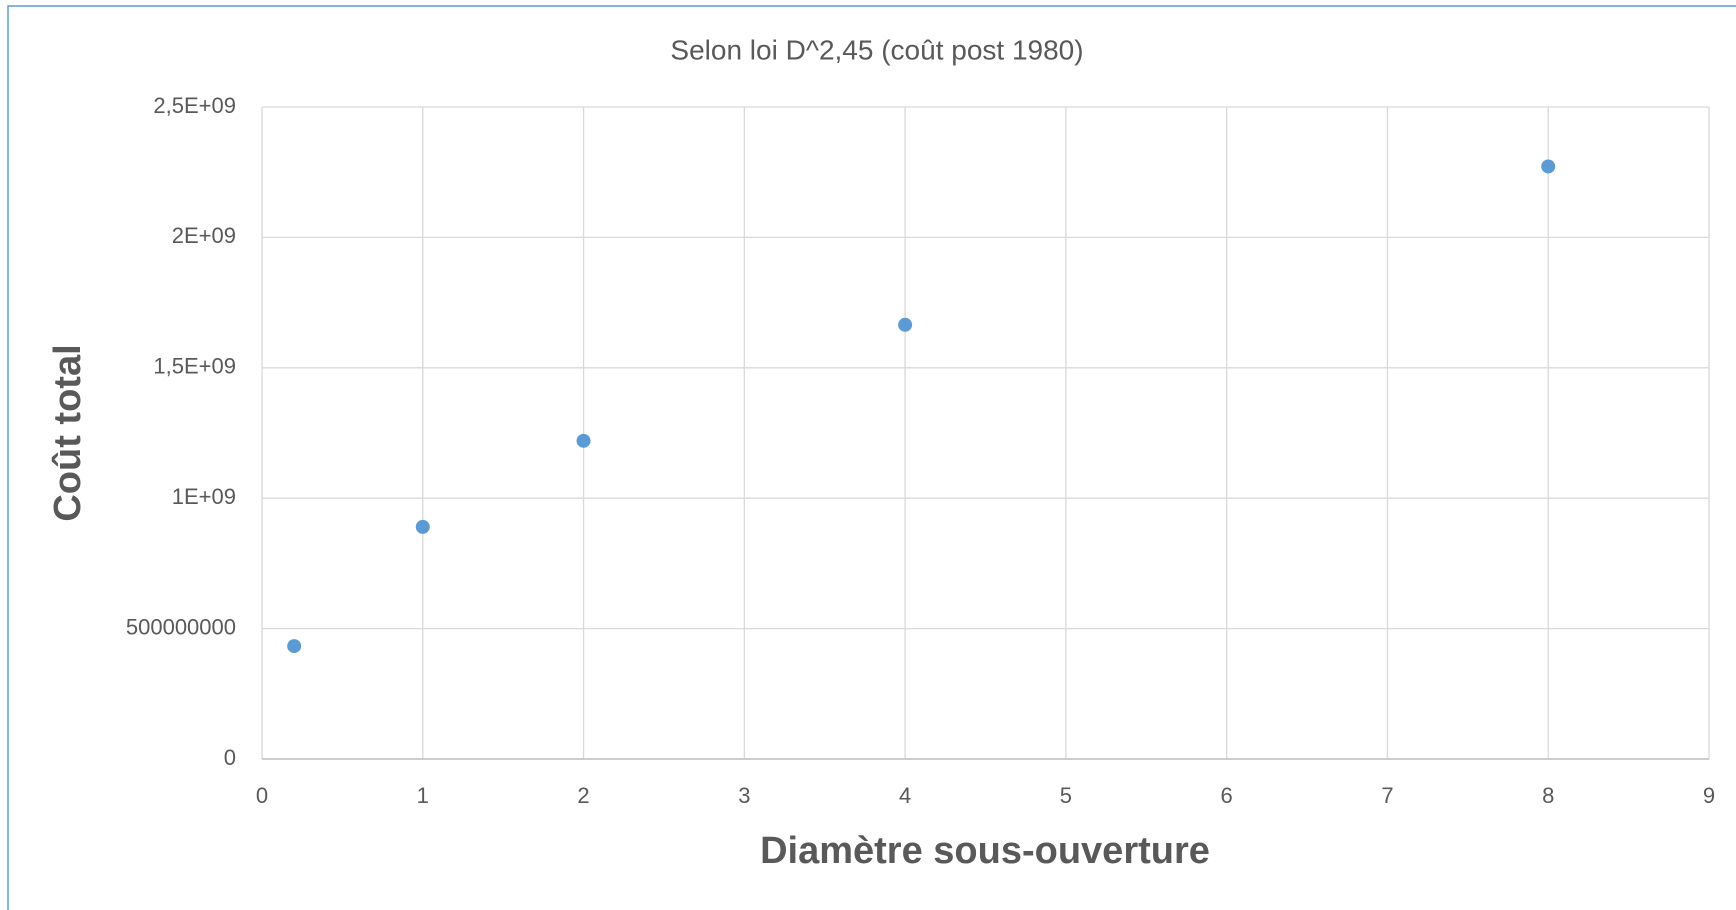 Image resolution: width=1736 pixels, height=910 pixels. I want to click on y-tick-label: 1,5E+09, so click(194, 366).